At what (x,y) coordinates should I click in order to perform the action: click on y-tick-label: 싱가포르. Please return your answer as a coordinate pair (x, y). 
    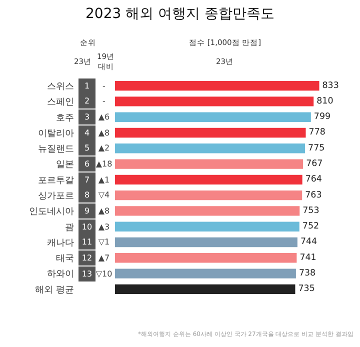
    Looking at the image, I should click on (56, 196).